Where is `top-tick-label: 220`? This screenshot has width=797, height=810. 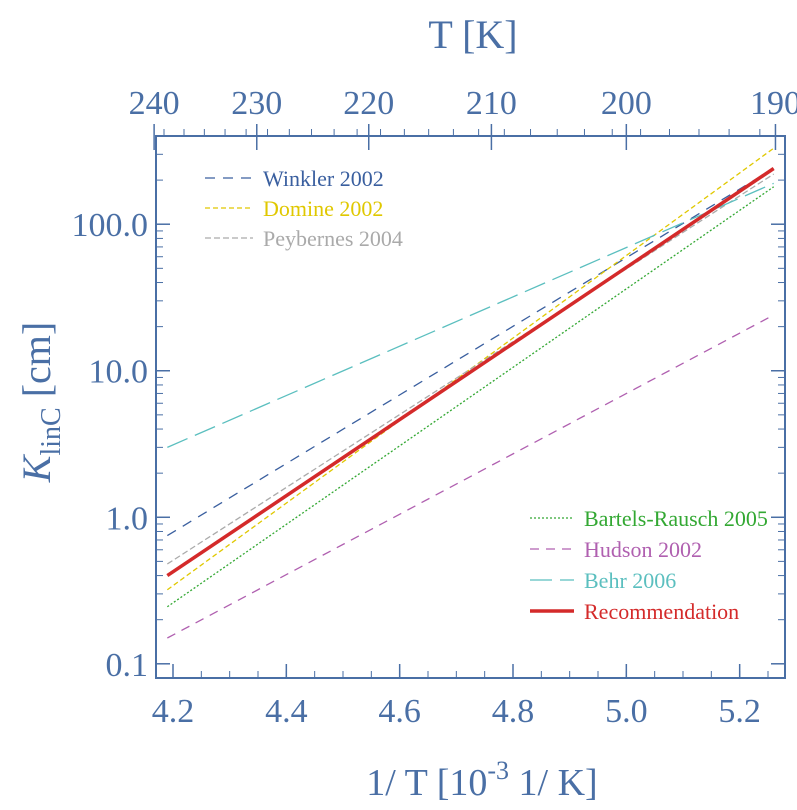 top-tick-label: 220 is located at coordinates (368, 103).